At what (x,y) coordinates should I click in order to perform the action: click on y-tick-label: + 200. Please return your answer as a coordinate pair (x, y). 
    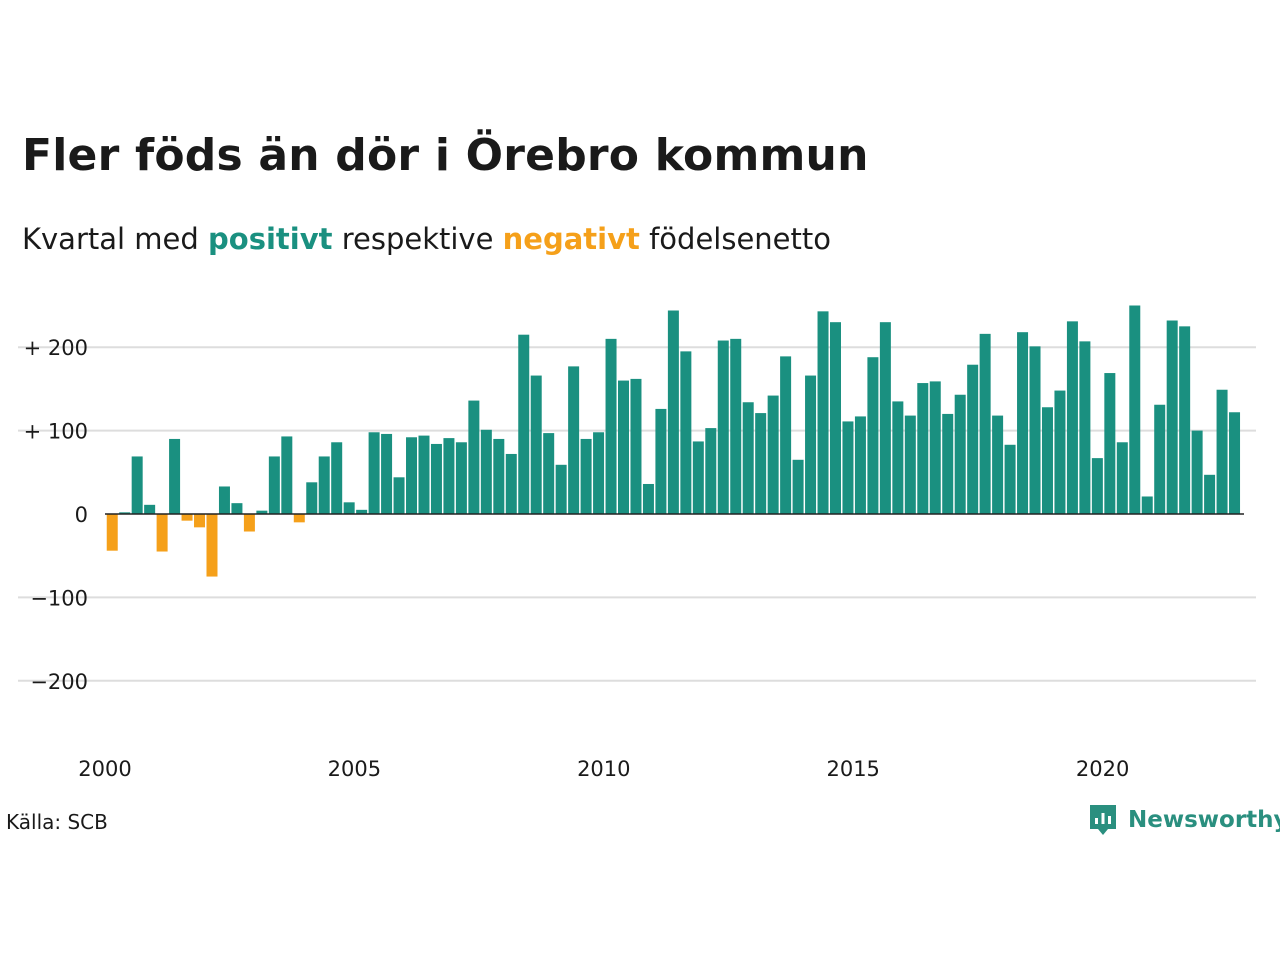
    Looking at the image, I should click on (56, 348).